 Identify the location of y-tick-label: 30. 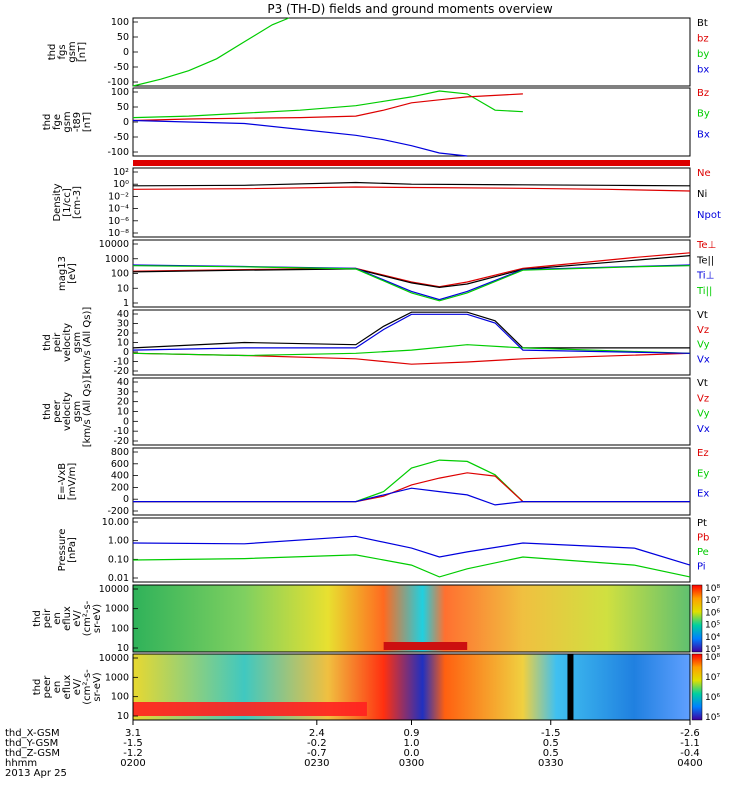
(123, 324).